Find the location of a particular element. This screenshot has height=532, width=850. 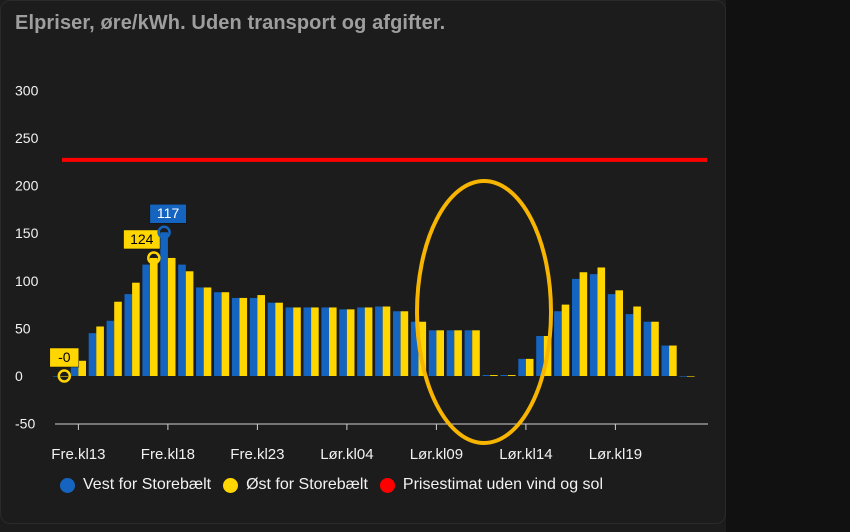

page-background is located at coordinates (788, 266).